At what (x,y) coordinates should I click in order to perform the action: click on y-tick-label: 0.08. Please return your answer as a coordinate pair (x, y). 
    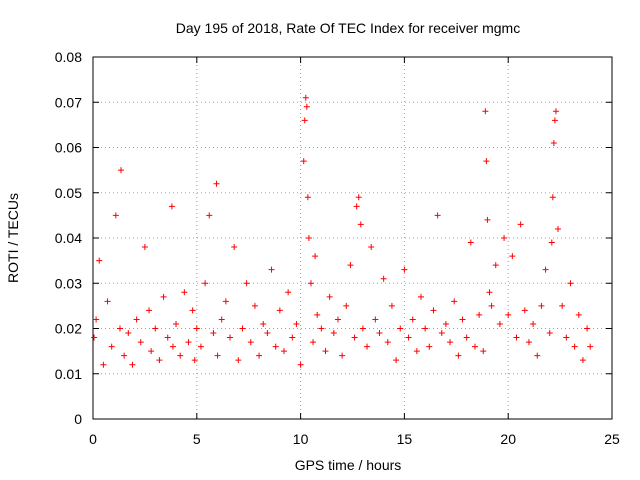
    Looking at the image, I should click on (68, 57).